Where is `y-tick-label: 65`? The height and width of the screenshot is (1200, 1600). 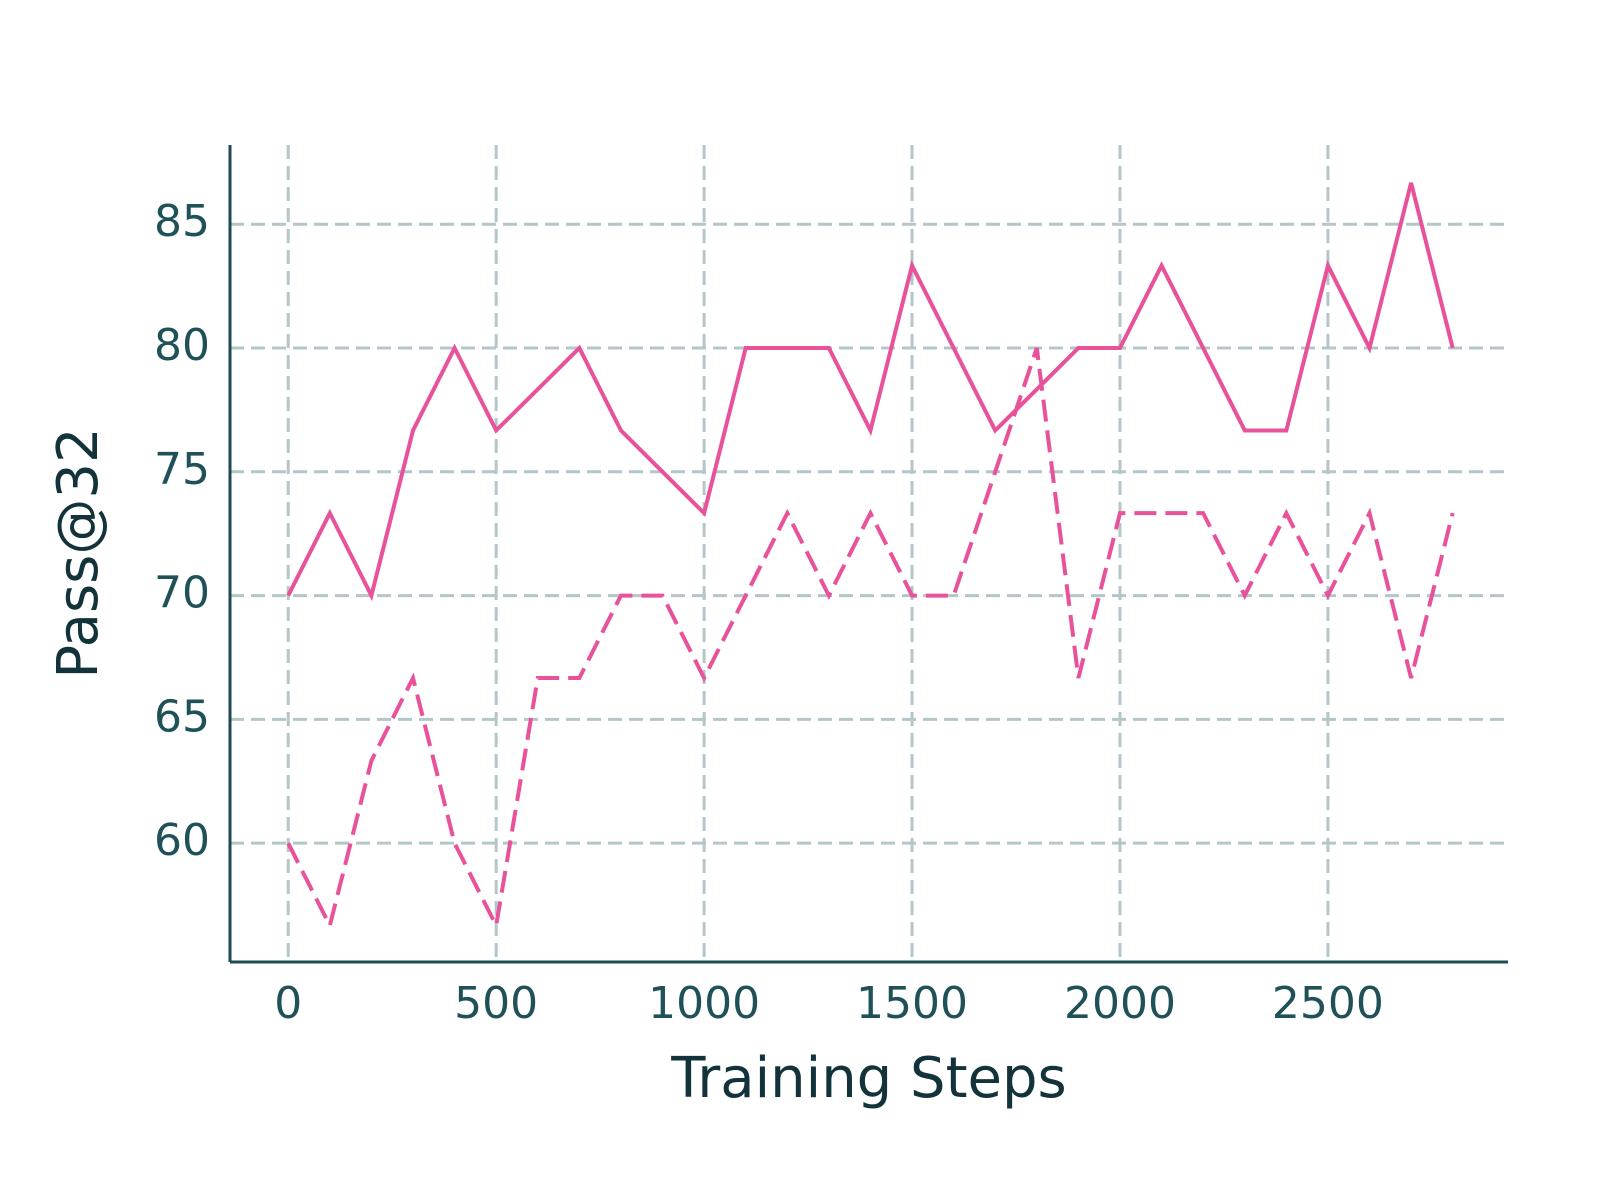
y-tick-label: 65 is located at coordinates (182, 716).